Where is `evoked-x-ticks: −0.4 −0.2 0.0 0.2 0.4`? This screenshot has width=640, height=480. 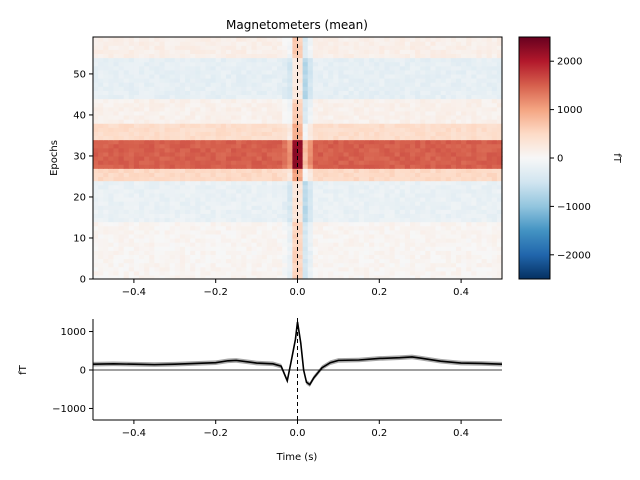
evoked-x-ticks: −0.4 −0.2 0.0 0.2 0.4 is located at coordinates (295, 429).